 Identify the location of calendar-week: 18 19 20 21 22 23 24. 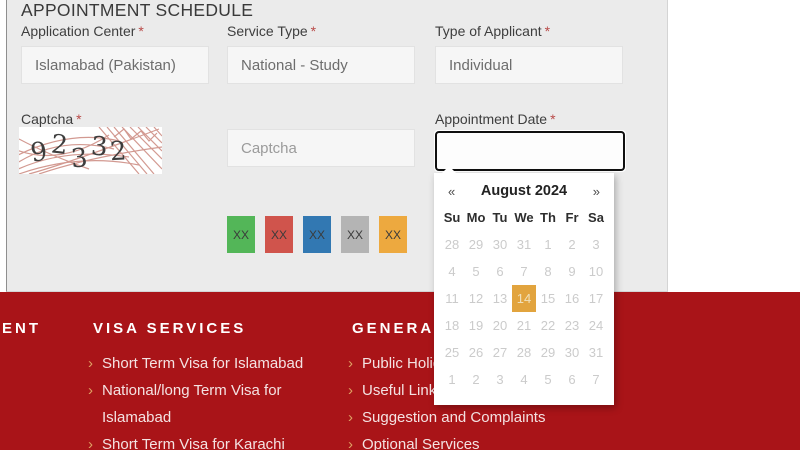
(524, 325).